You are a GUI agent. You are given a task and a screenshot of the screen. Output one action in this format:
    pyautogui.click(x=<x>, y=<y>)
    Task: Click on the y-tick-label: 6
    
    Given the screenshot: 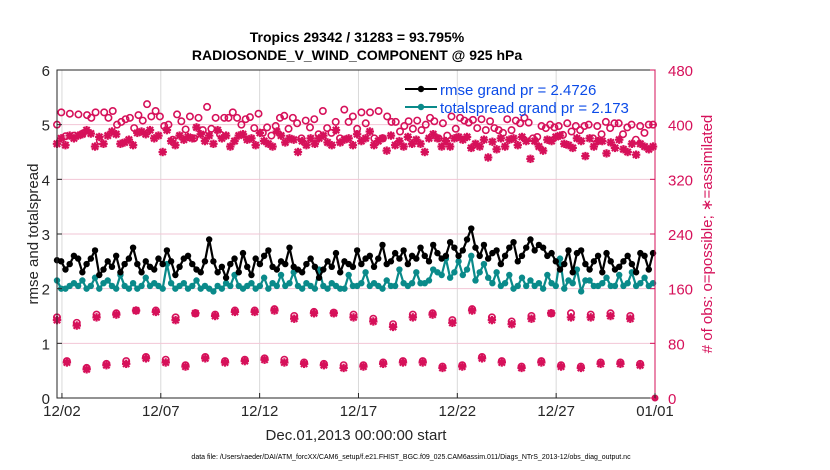 What is the action you would take?
    pyautogui.click(x=46, y=71)
    